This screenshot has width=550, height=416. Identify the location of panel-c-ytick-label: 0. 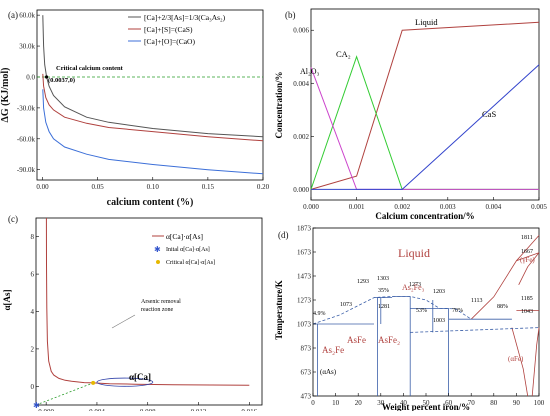
(33, 387).